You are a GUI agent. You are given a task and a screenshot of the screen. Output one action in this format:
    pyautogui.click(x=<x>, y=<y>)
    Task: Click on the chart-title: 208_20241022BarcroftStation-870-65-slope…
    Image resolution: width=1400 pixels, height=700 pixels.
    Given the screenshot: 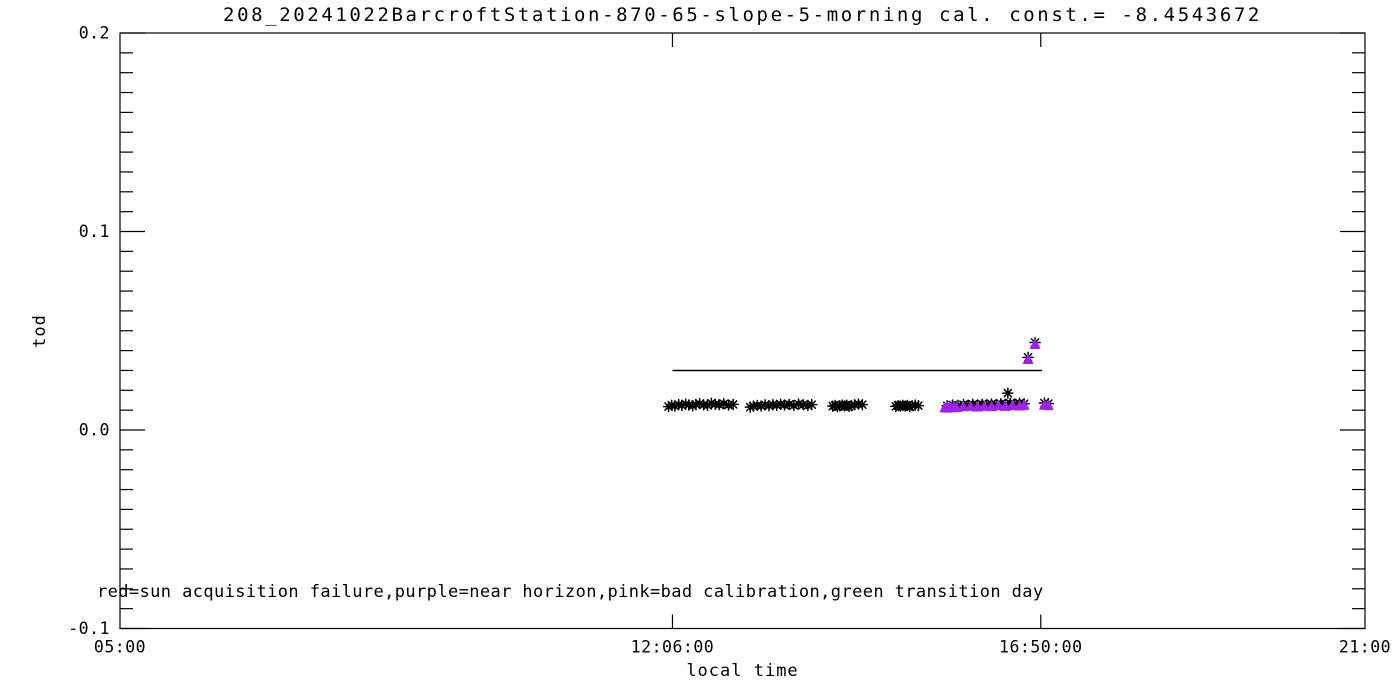 What is the action you would take?
    pyautogui.click(x=742, y=15)
    